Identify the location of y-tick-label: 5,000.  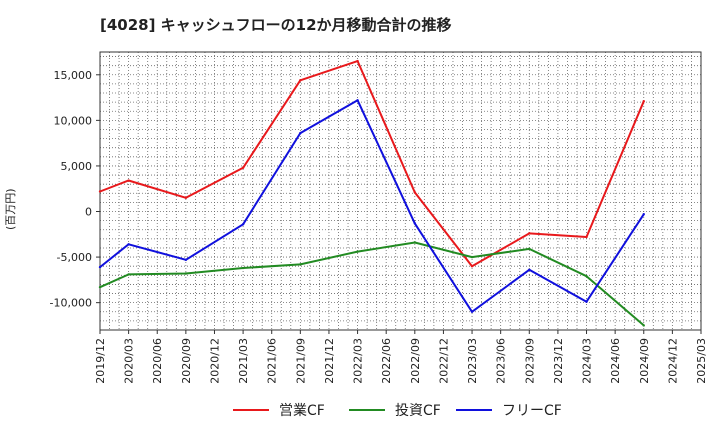
(77, 166).